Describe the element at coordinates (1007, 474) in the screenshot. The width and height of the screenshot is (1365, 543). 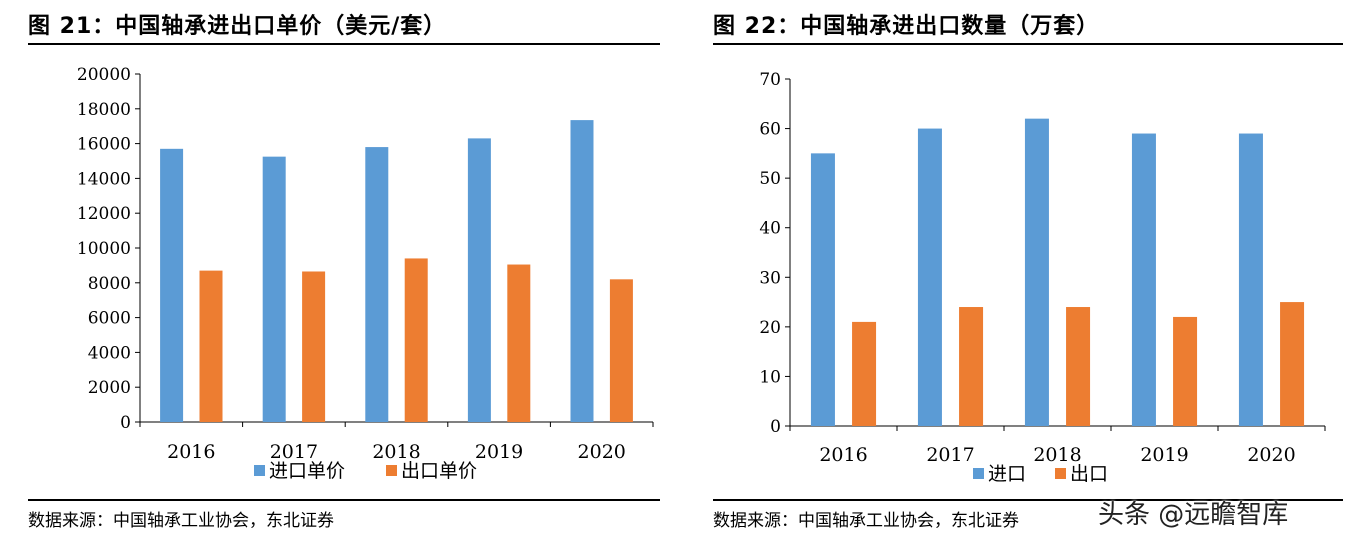
I see `legend-label: 进口` at that location.